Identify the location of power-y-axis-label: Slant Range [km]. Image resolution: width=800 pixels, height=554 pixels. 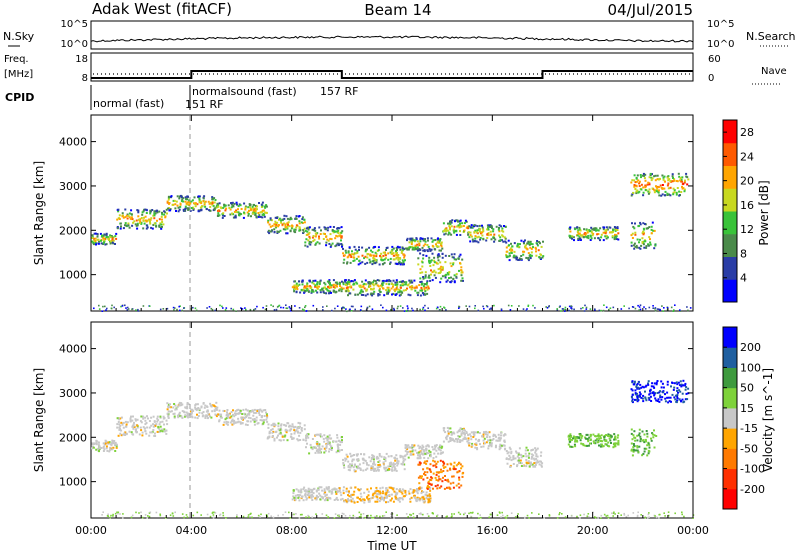
(39, 213).